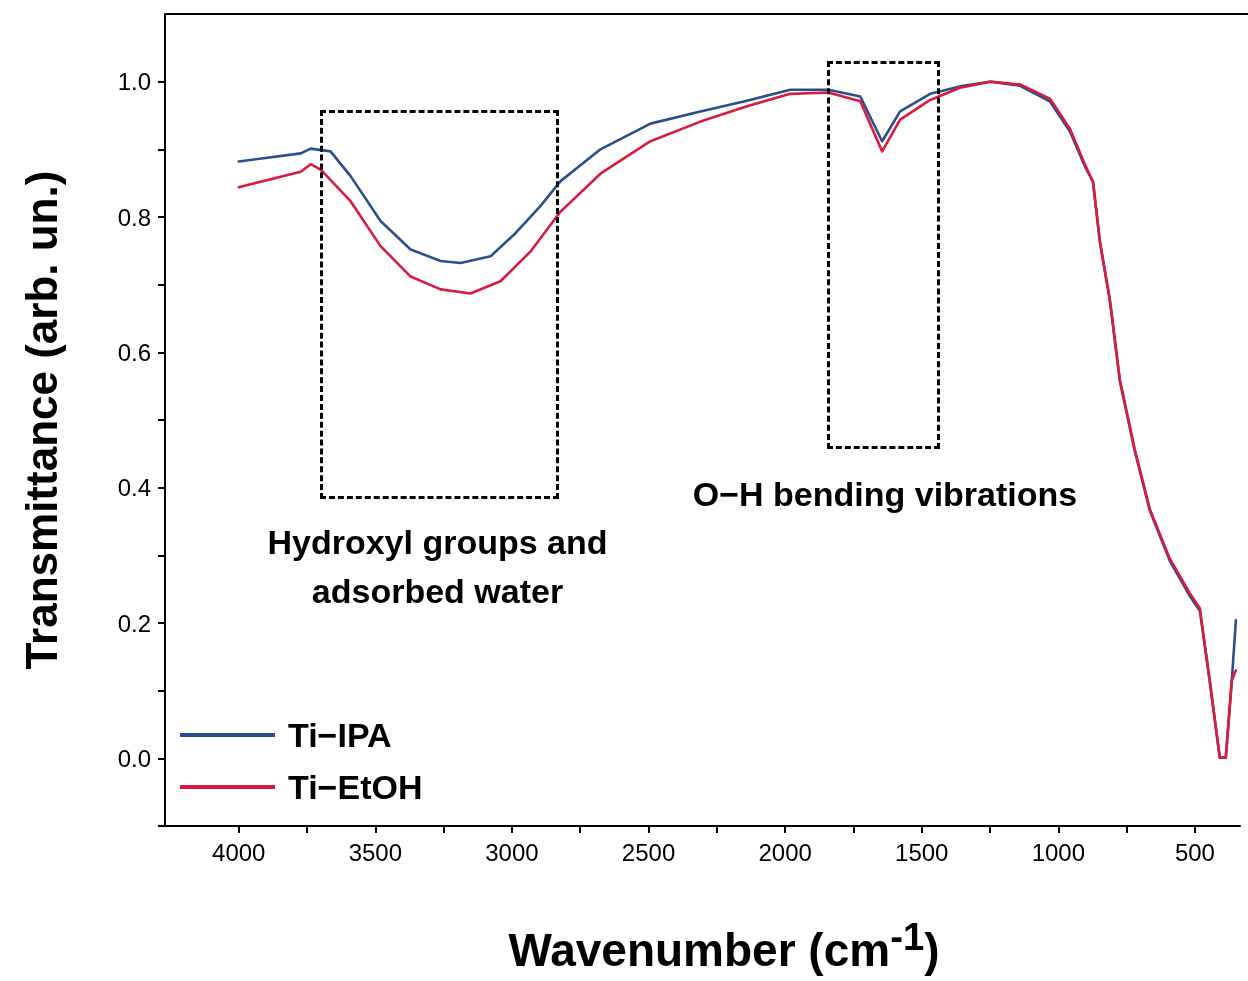 This screenshot has width=1248, height=981. I want to click on x-tick-label: 2000, so click(785, 852).